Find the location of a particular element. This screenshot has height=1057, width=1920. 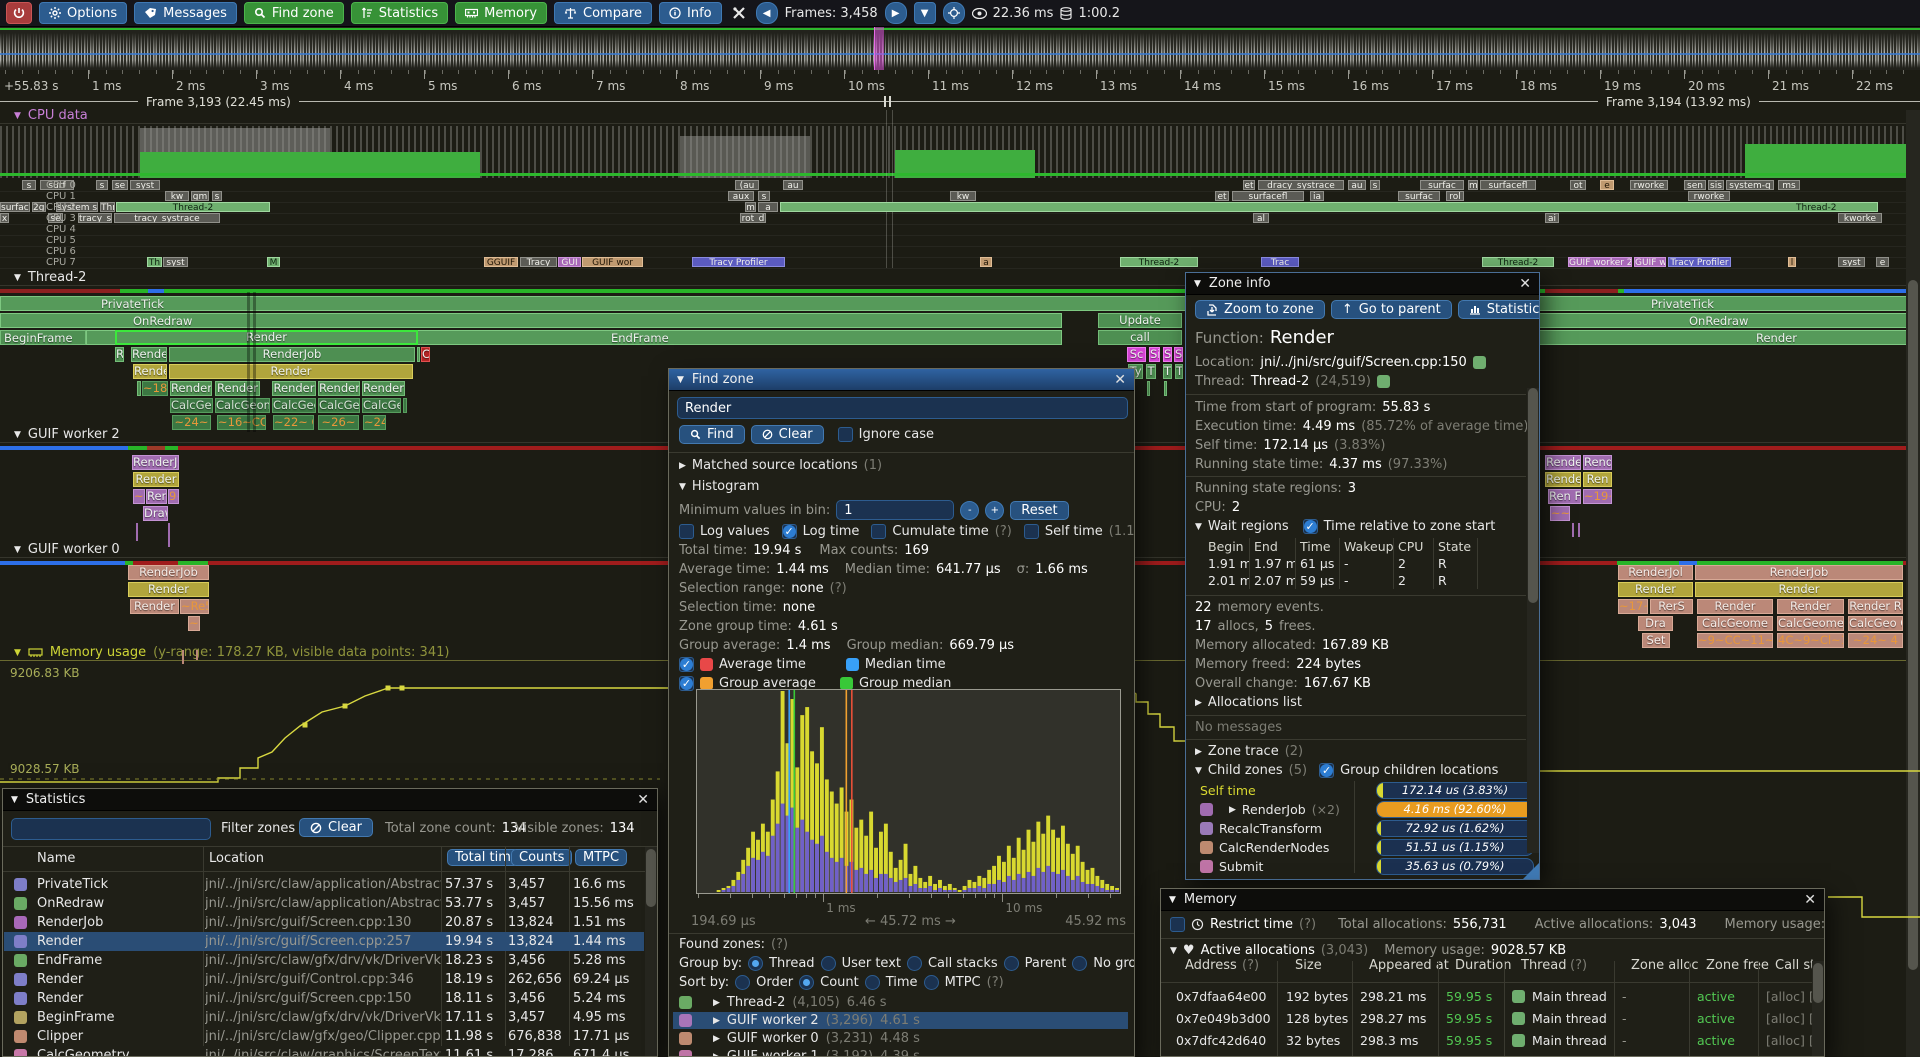

cpu-zone: l is located at coordinates (1792, 262).